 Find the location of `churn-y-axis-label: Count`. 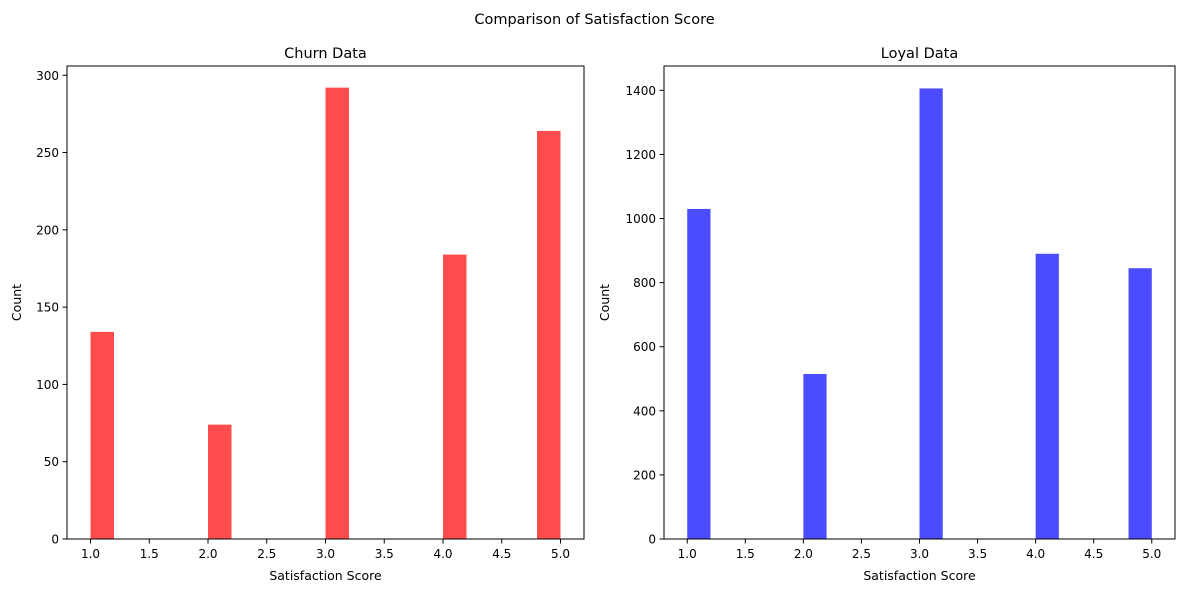

churn-y-axis-label: Count is located at coordinates (16, 302).